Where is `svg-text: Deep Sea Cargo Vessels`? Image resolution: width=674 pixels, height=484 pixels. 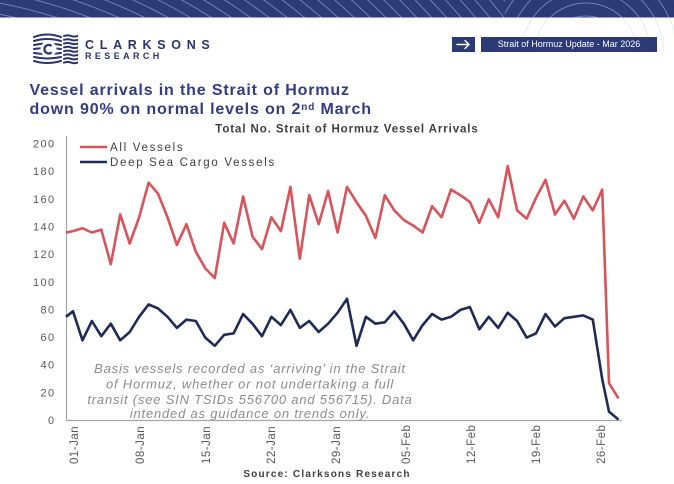 svg-text: Deep Sea Cargo Vessels is located at coordinates (193, 163).